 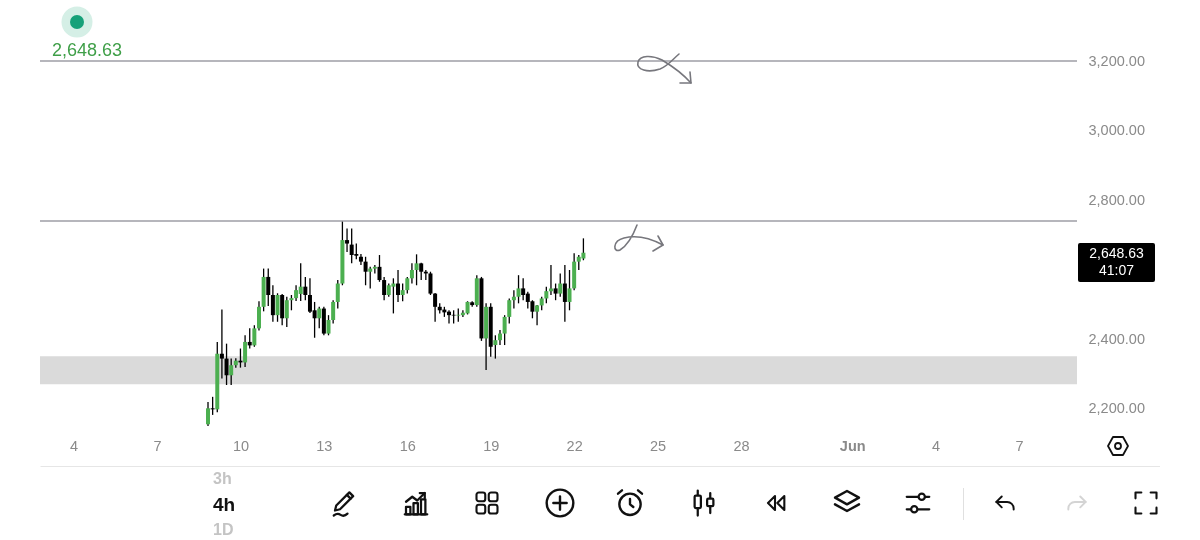 What do you see at coordinates (224, 505) in the screenshot?
I see `text: 4h` at bounding box center [224, 505].